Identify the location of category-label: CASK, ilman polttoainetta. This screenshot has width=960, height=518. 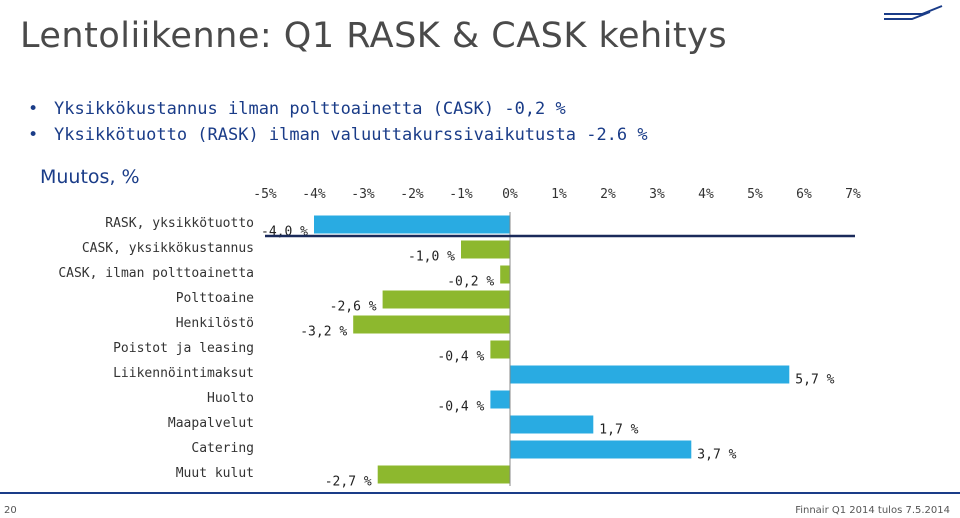
(156, 273).